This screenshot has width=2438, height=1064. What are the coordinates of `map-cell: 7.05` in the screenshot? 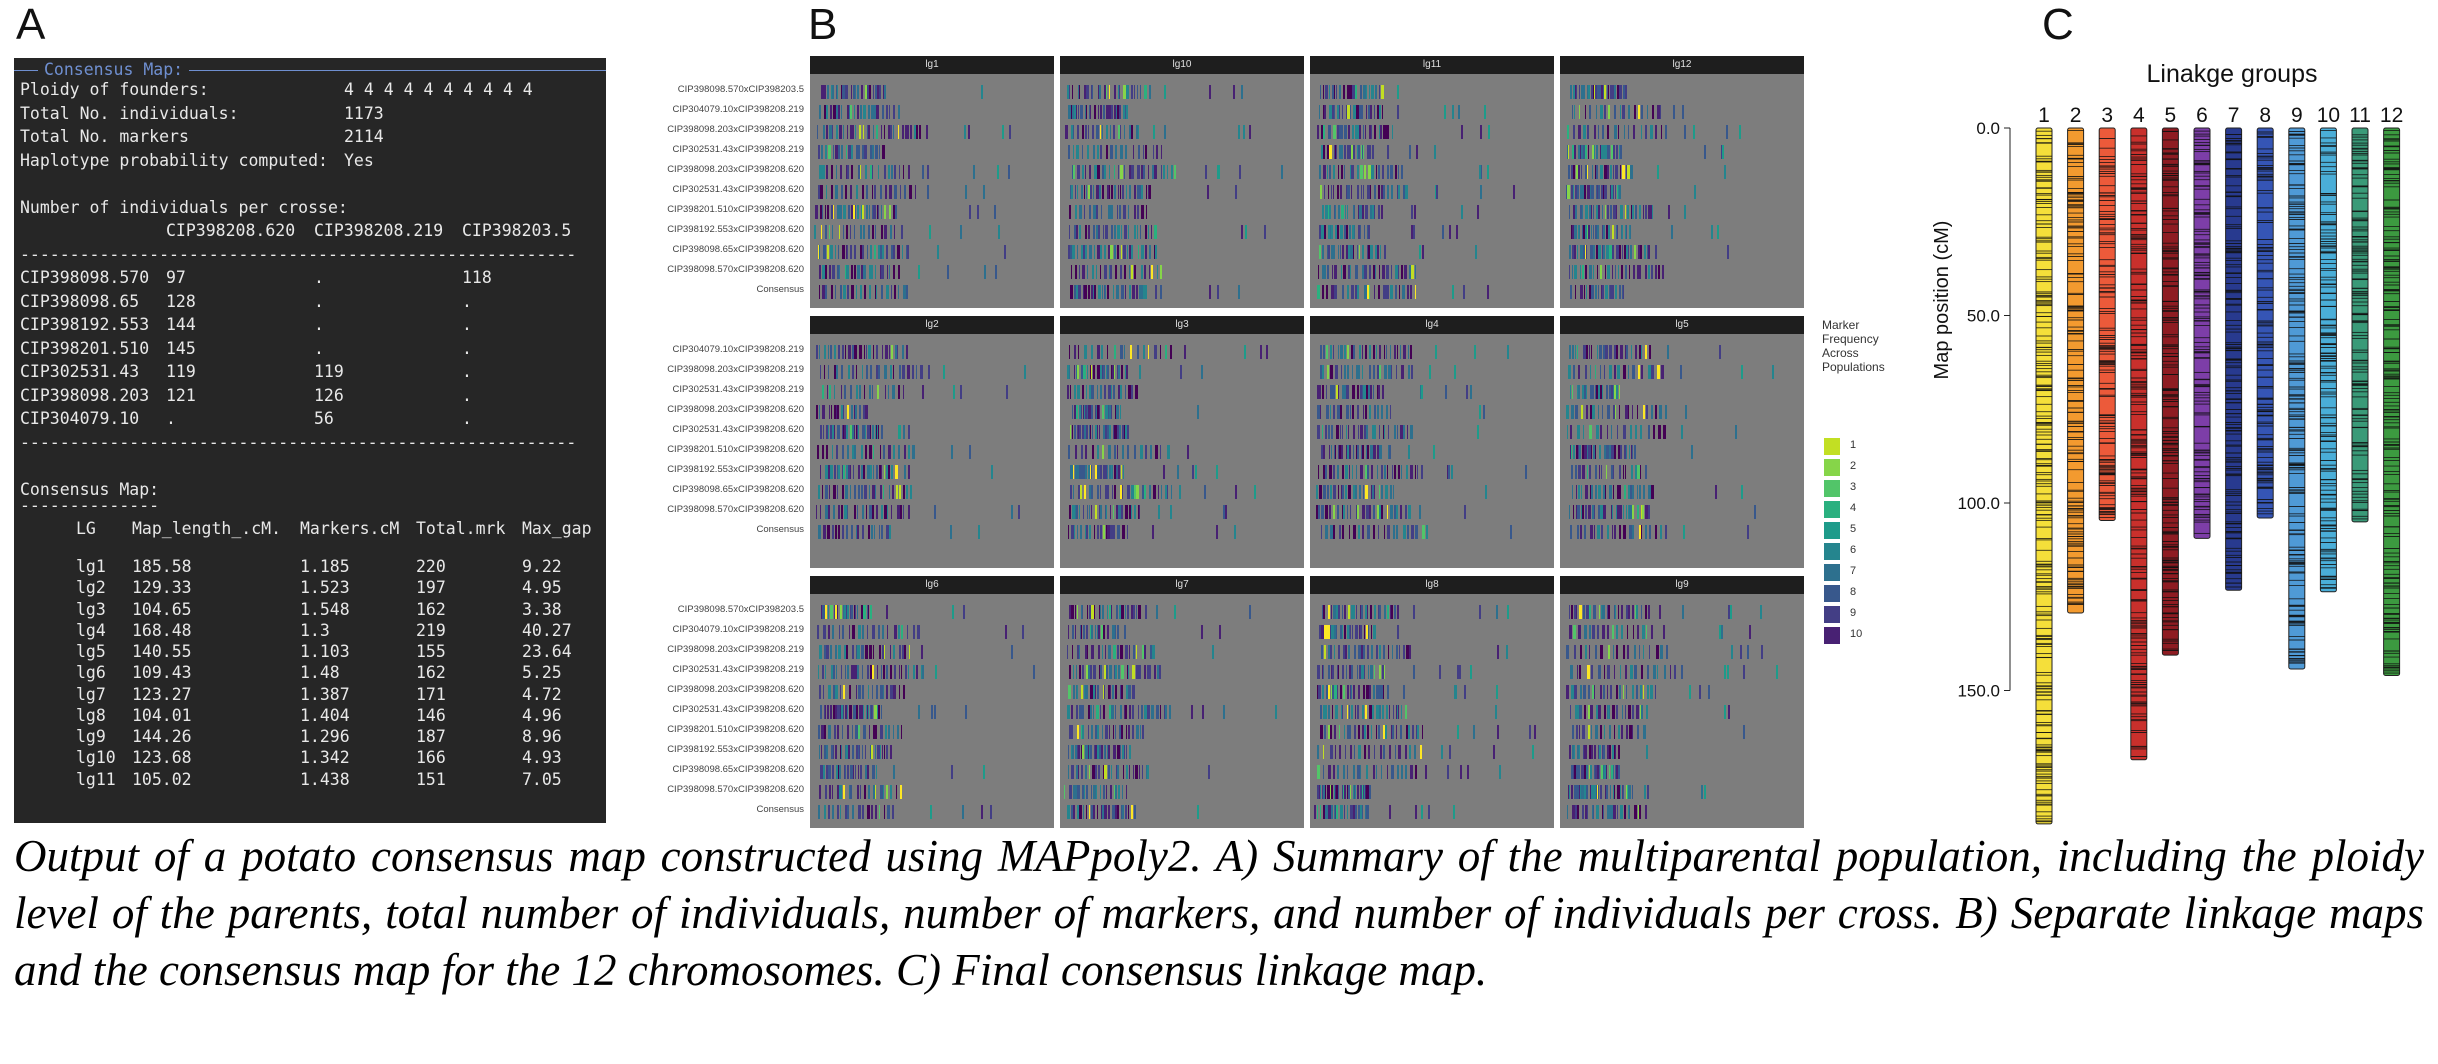 It's located at (542, 779).